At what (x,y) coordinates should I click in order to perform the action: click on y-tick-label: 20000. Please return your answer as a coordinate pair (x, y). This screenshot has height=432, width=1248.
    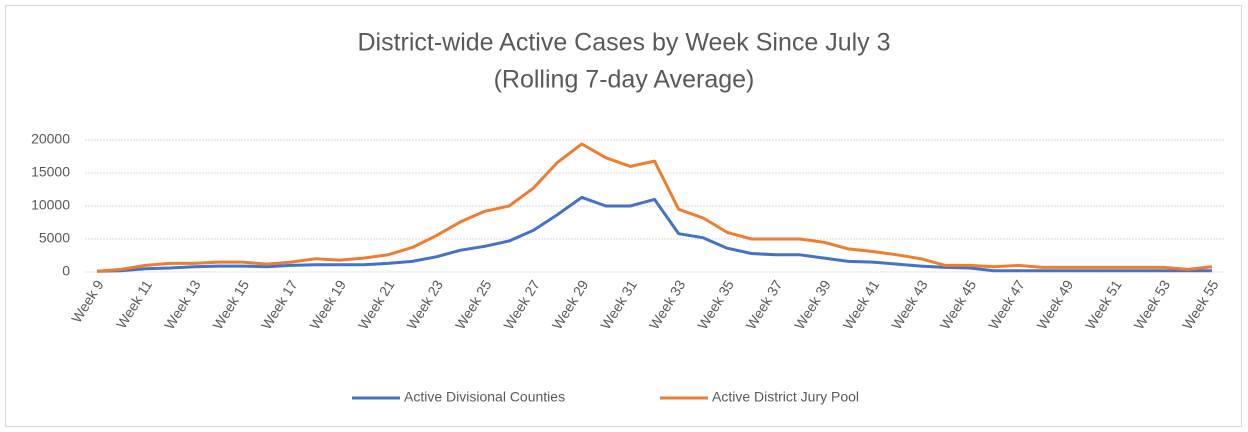
    Looking at the image, I should click on (50, 139).